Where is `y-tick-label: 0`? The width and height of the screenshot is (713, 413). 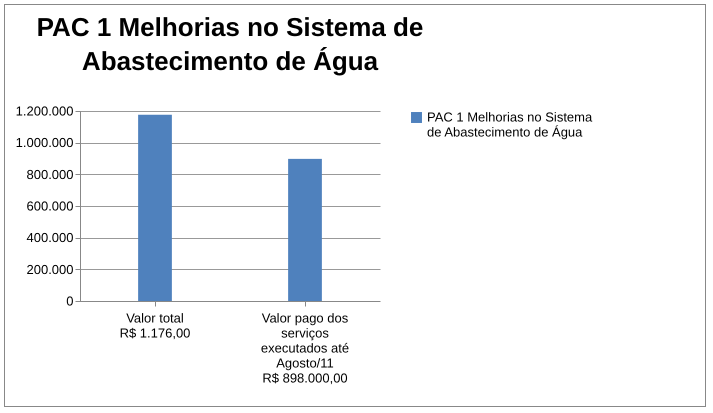
y-tick-label: 0 is located at coordinates (70, 301).